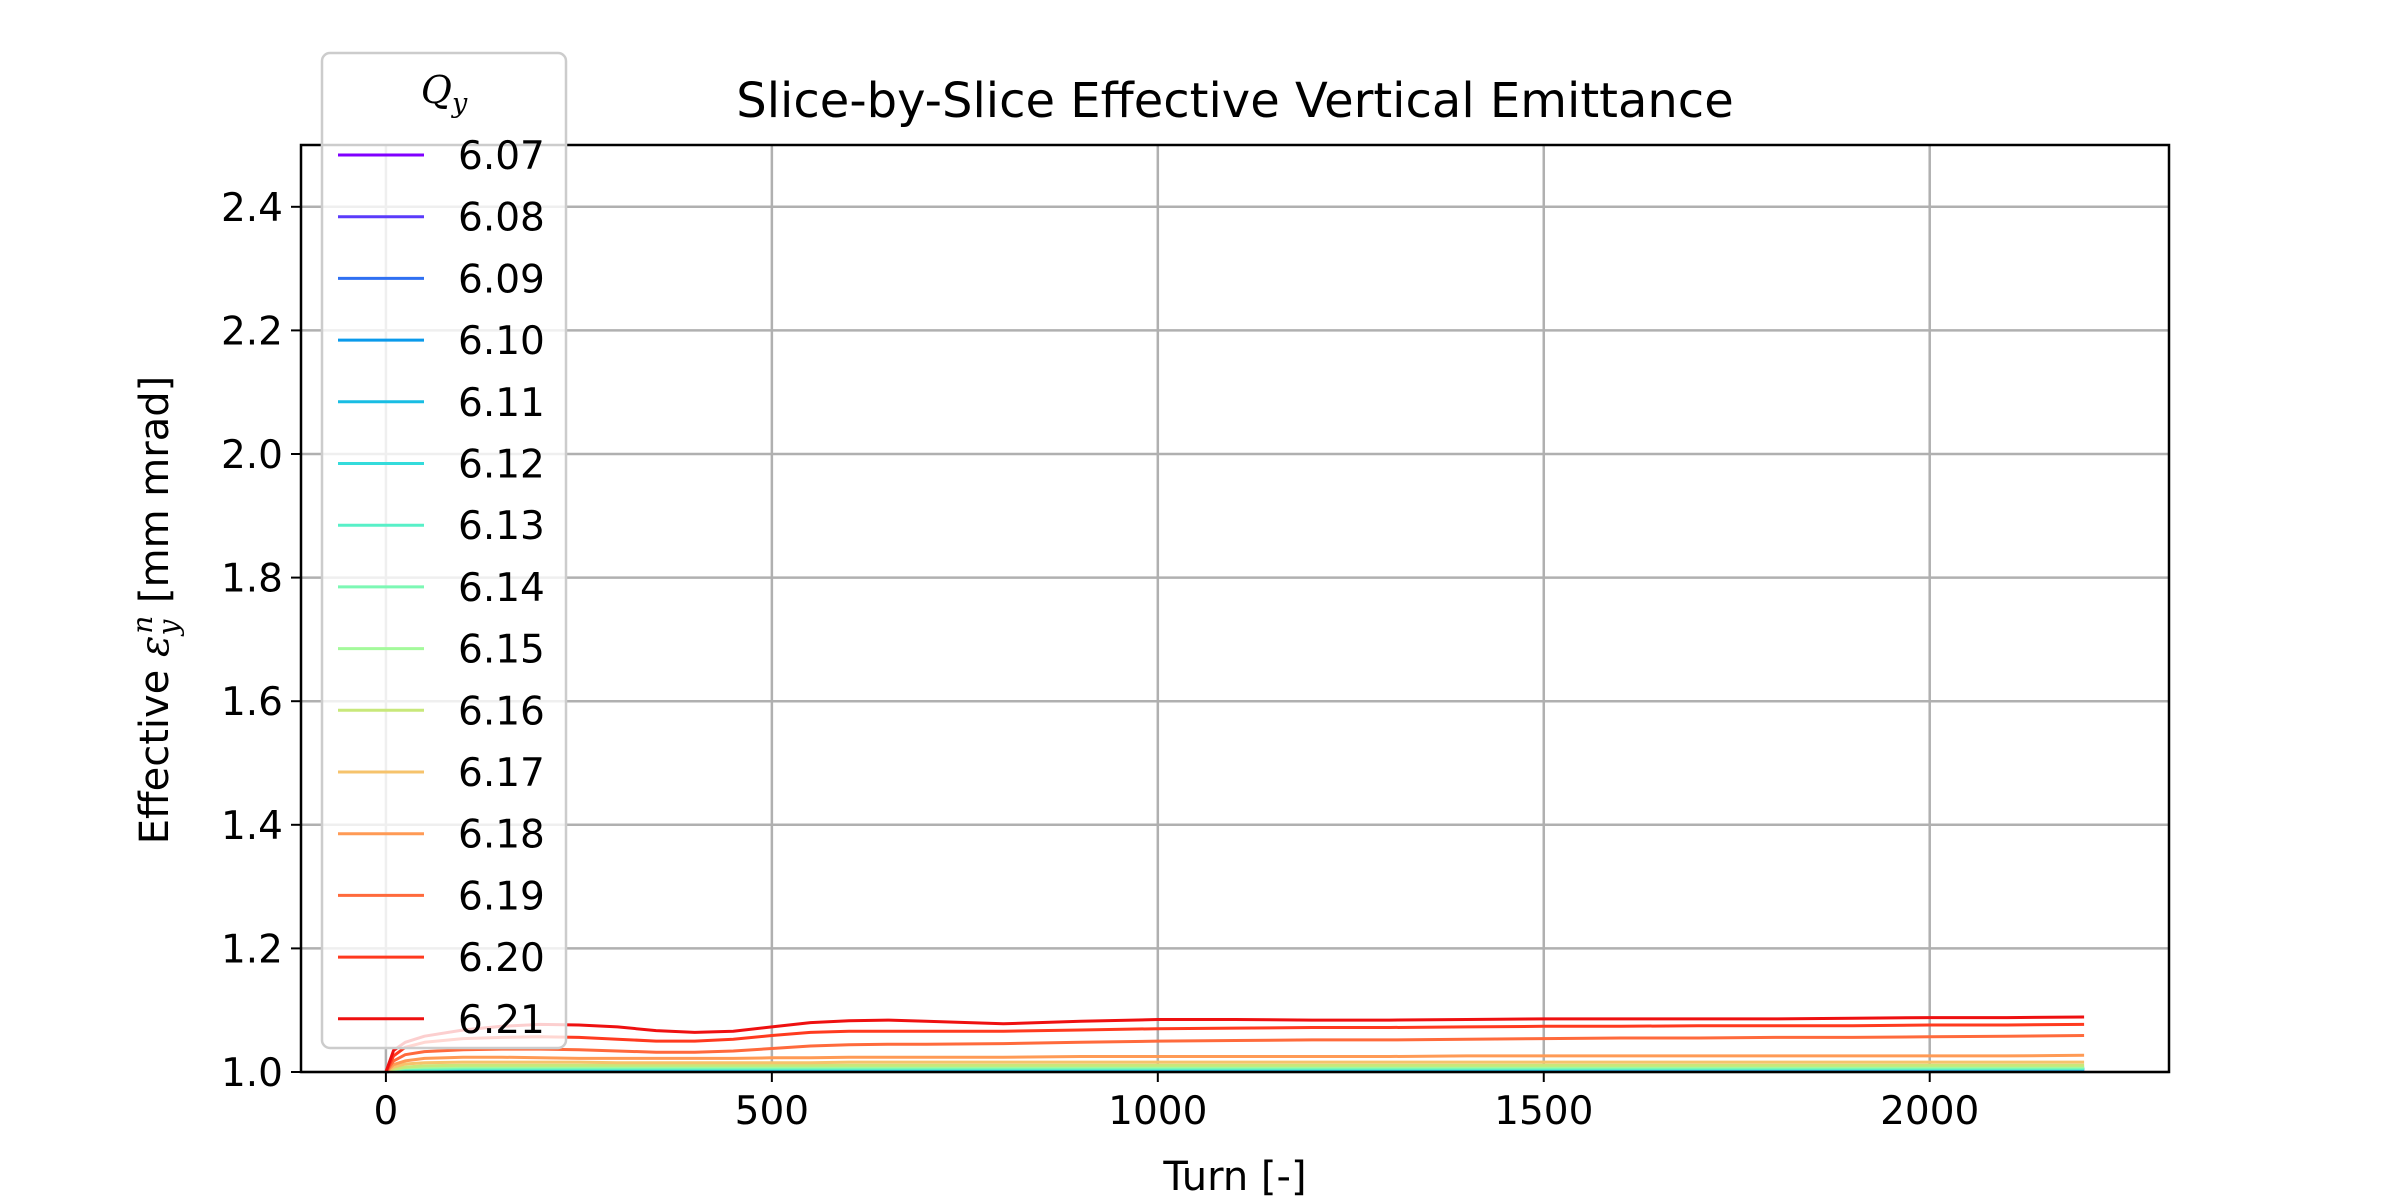 The image size is (2400, 1200). I want to click on legend-label: 6.14, so click(501, 588).